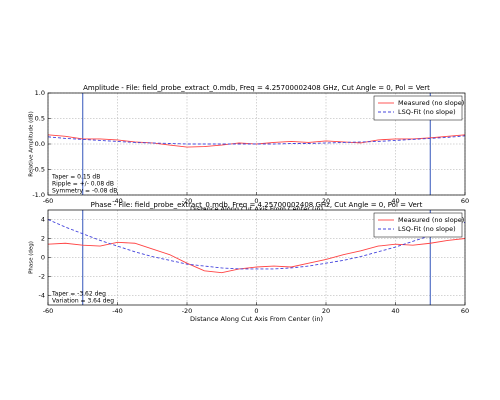 Image resolution: width=500 pixels, height=400 pixels. Describe the element at coordinates (84, 191) in the screenshot. I see `annotation: Symmetry = -0.08 dB` at that location.